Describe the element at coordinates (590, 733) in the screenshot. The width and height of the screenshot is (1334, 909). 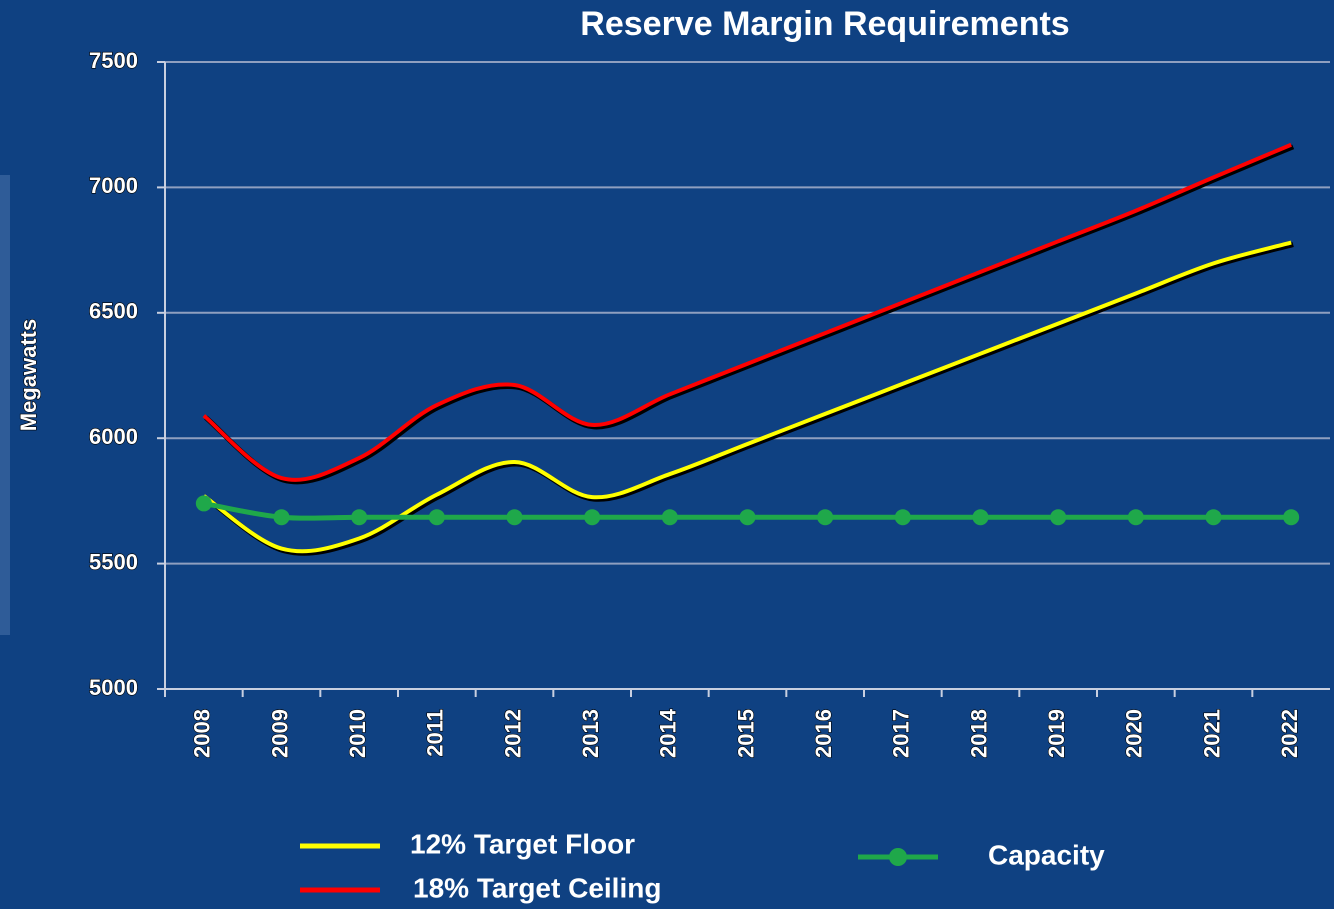
I see `x-tick-label: 2013` at that location.